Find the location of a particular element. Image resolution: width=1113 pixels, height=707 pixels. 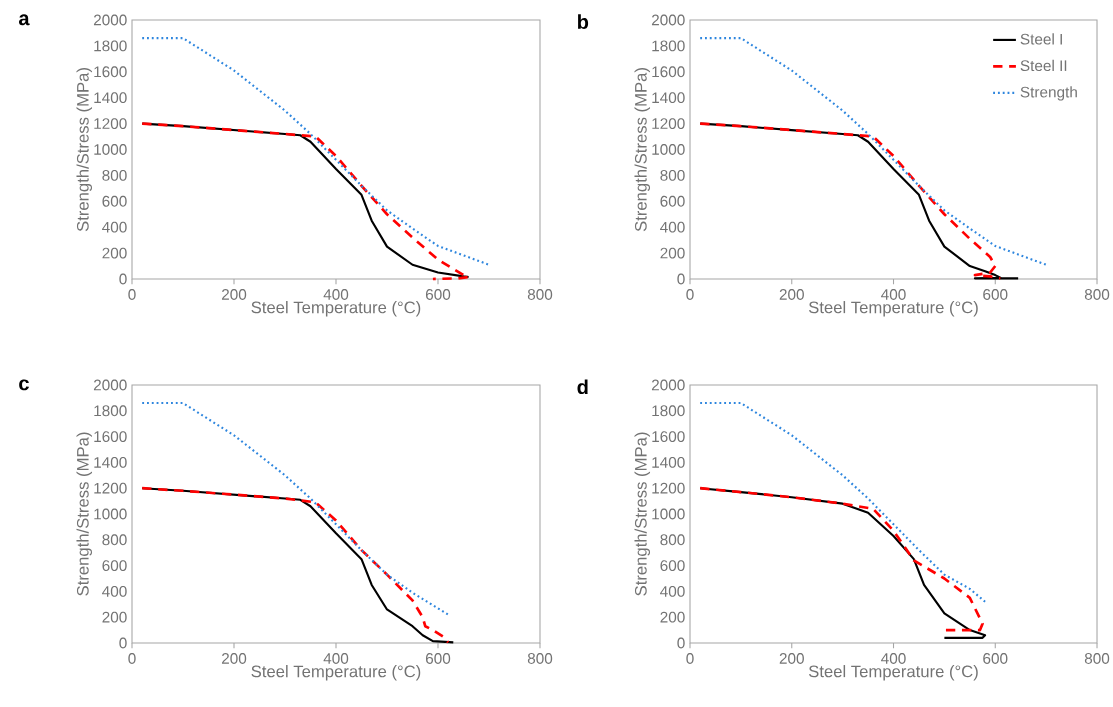

text: c is located at coordinates (24, 385).